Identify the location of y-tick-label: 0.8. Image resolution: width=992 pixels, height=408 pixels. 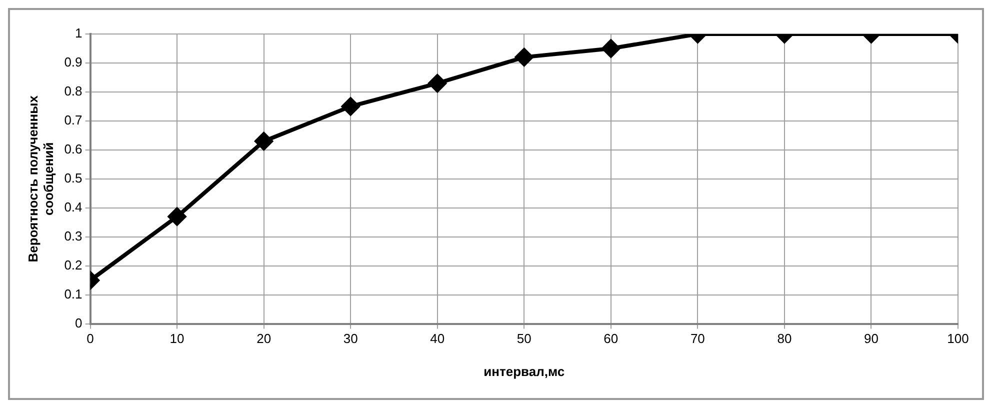
(73, 91).